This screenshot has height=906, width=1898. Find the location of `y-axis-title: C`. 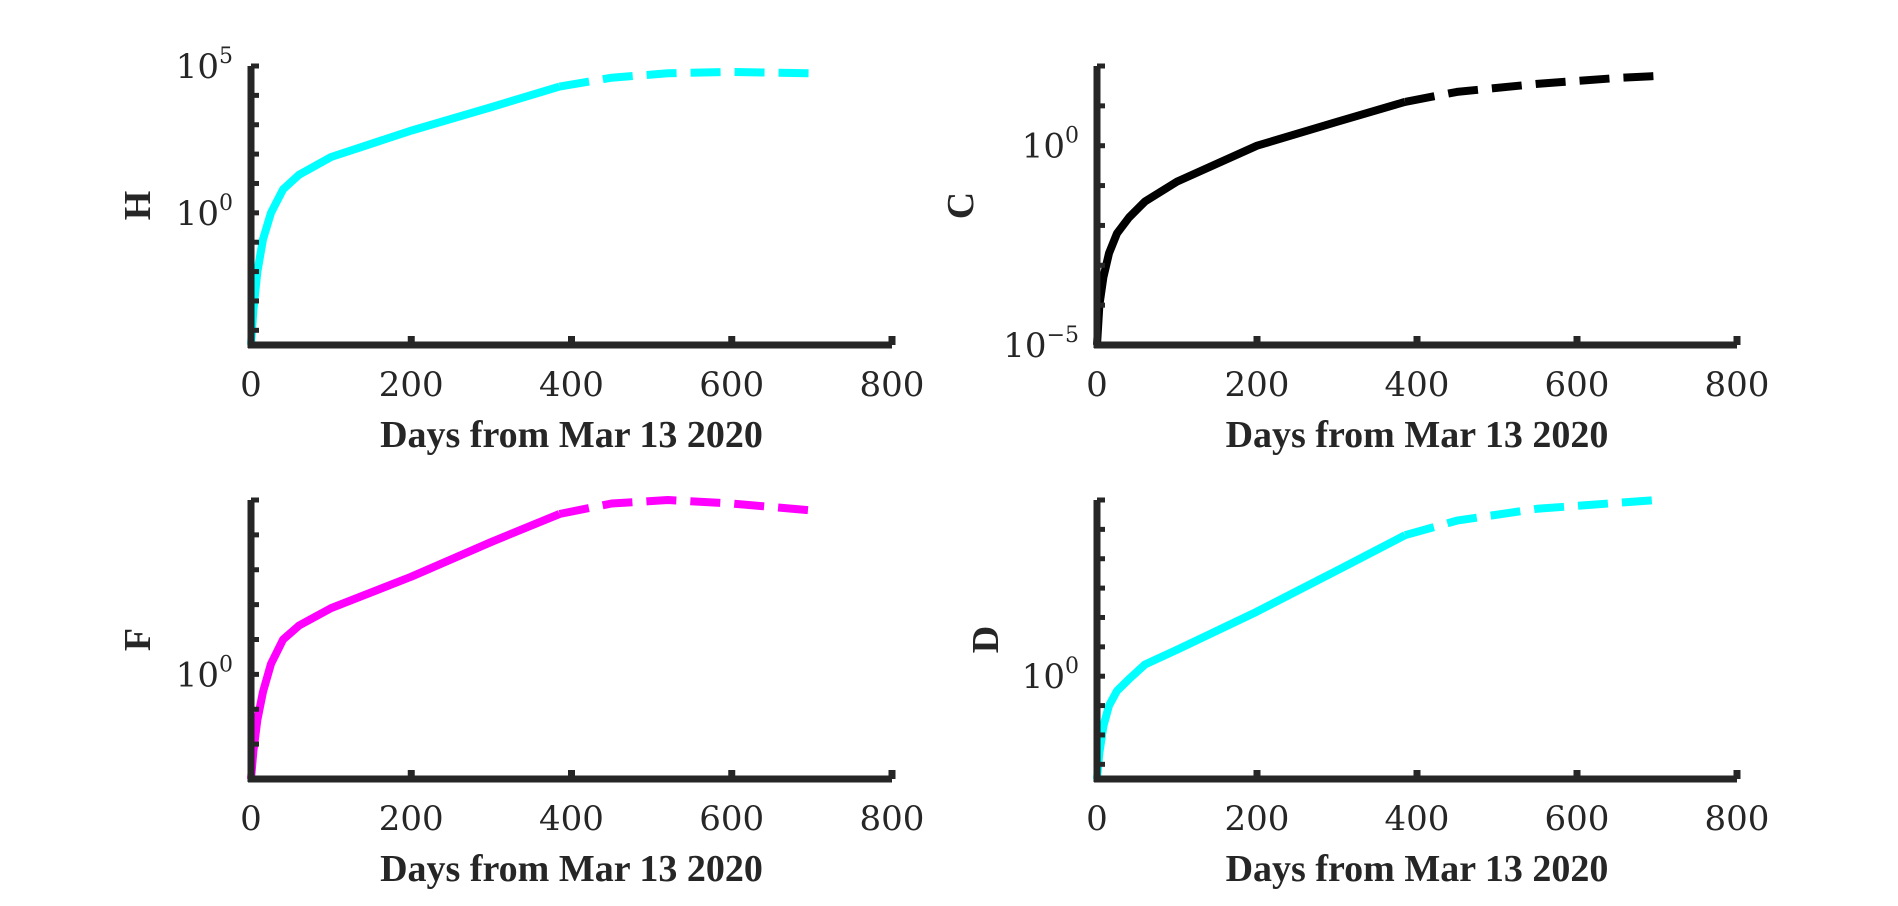

y-axis-title: C is located at coordinates (961, 205).